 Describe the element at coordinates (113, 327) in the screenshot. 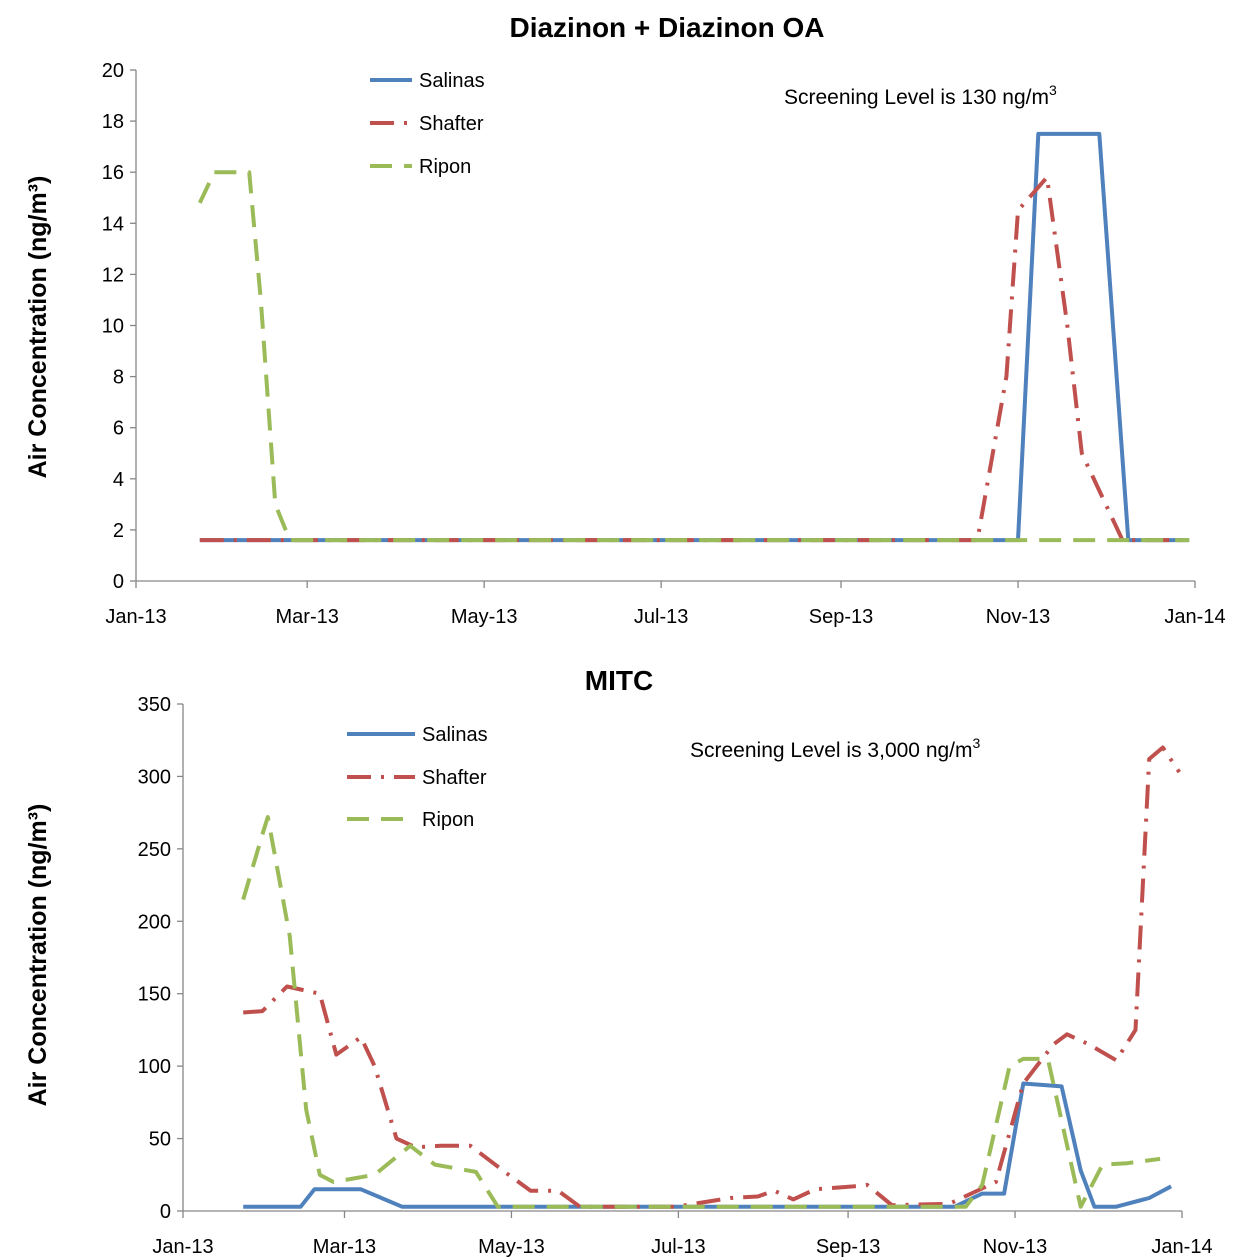

I see `y-tick-label: 10` at that location.